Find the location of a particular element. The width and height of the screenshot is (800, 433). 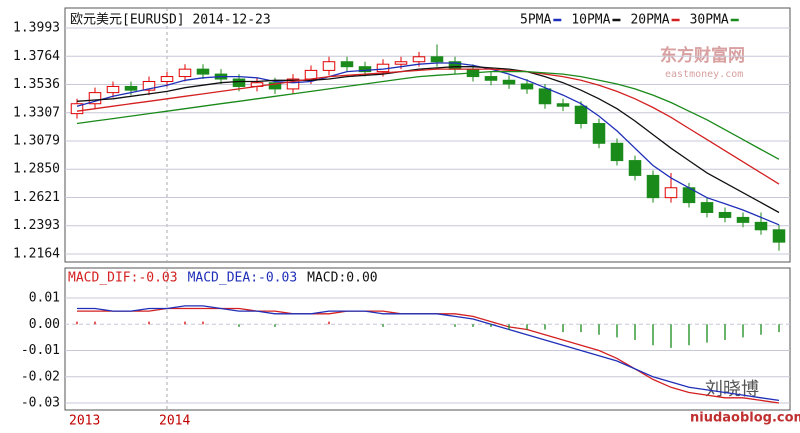

y-tick-label: 0.01 is located at coordinates (44, 298).